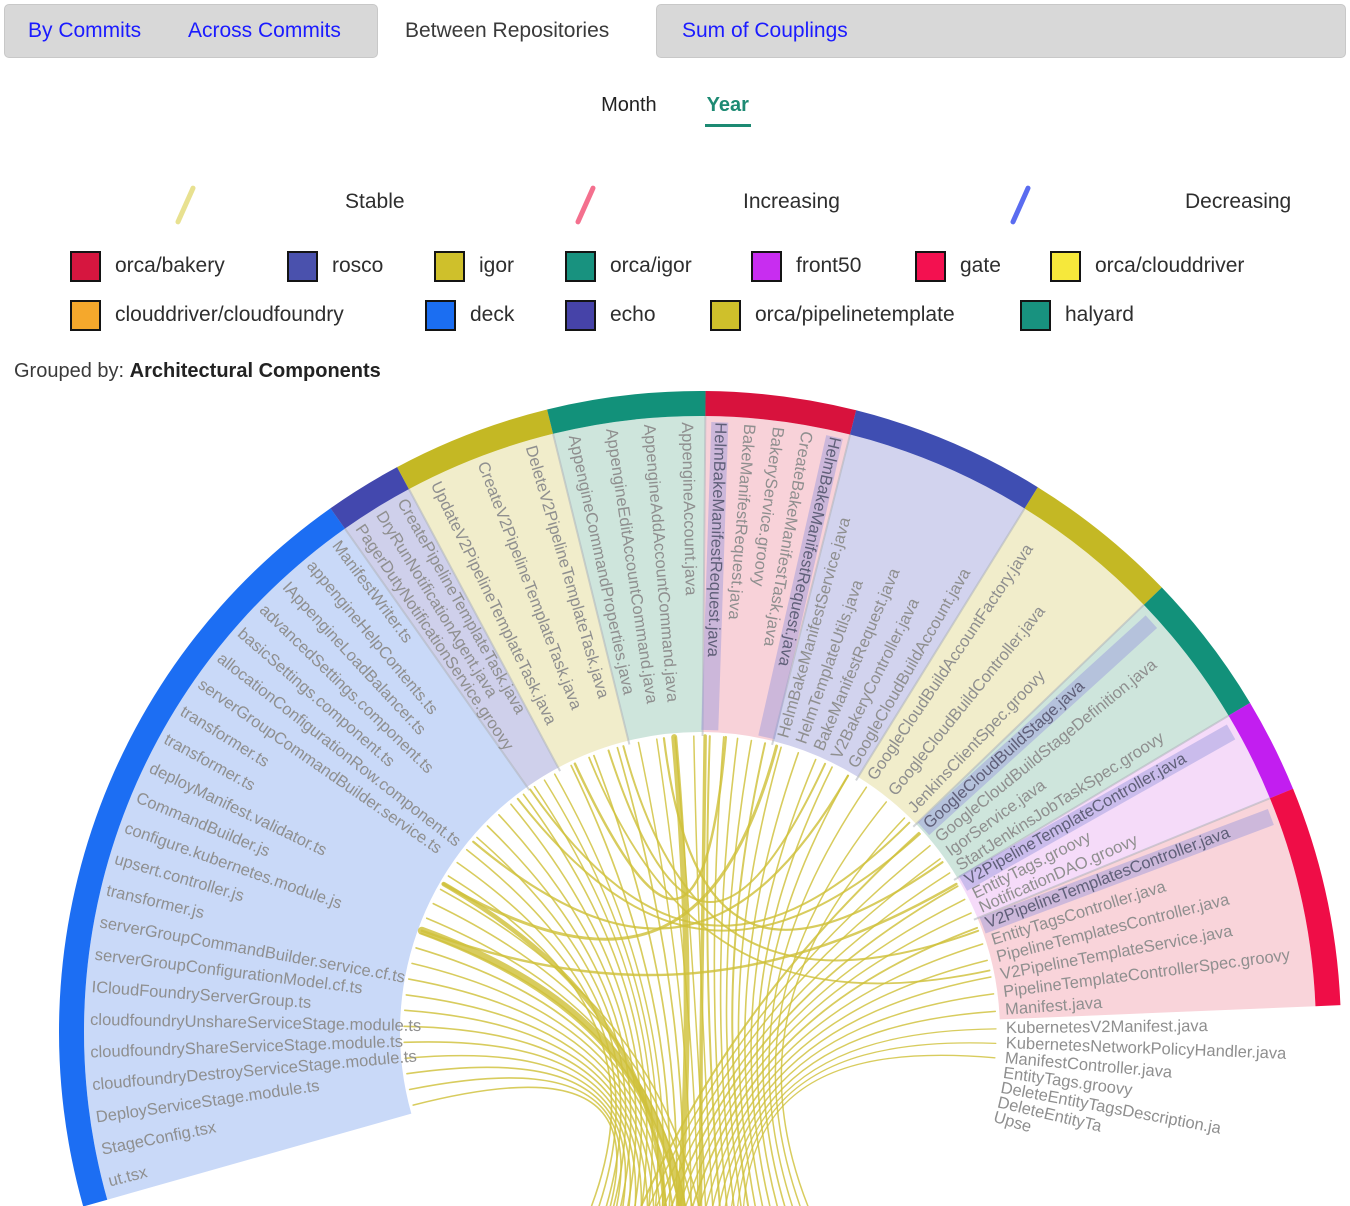  I want to click on legend-label: orca/igor, so click(651, 265).